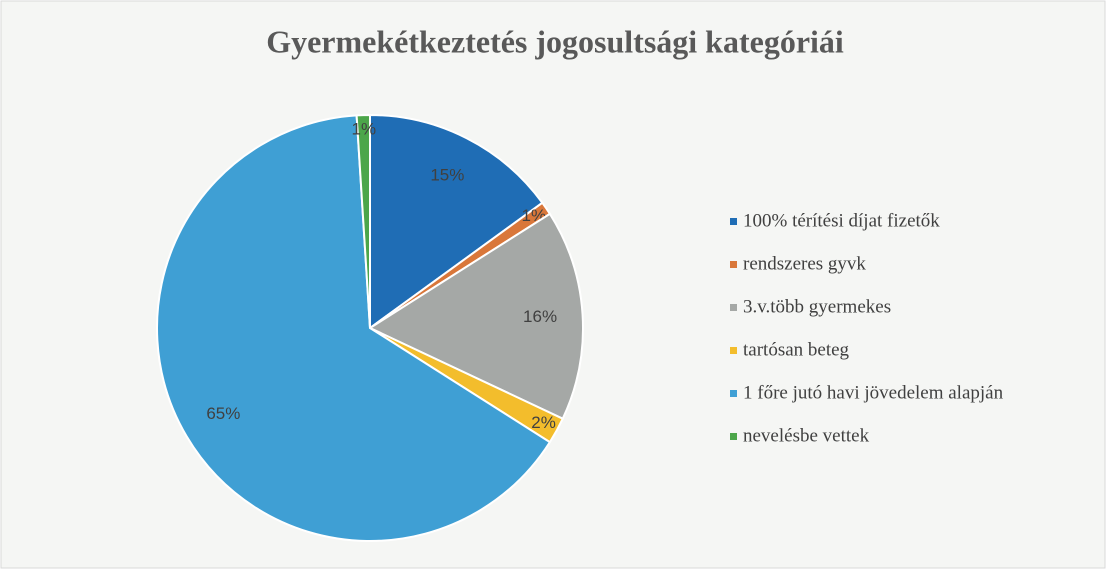 This screenshot has width=1106, height=569. I want to click on legend-label: 100% térítési díjat fizetők, so click(841, 220).